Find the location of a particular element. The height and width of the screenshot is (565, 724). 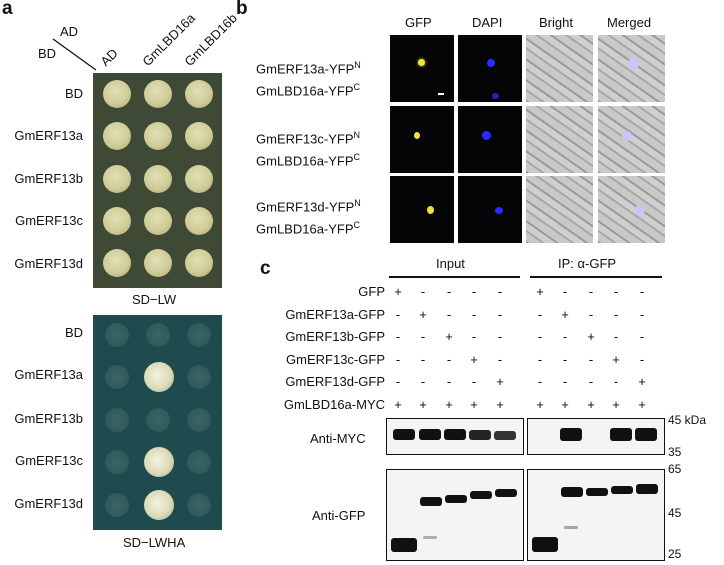

sample-row-label: GmLBD16a-MYC is located at coordinates (334, 404).